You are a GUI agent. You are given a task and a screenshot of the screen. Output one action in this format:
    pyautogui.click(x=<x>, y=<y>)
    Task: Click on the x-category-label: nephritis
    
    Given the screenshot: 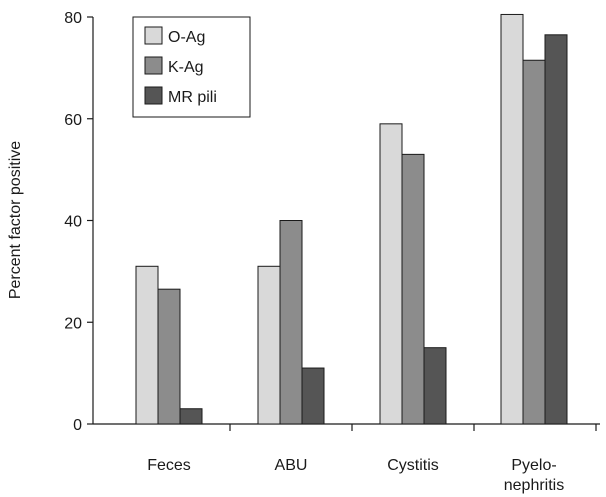 What is the action you would take?
    pyautogui.click(x=534, y=485)
    